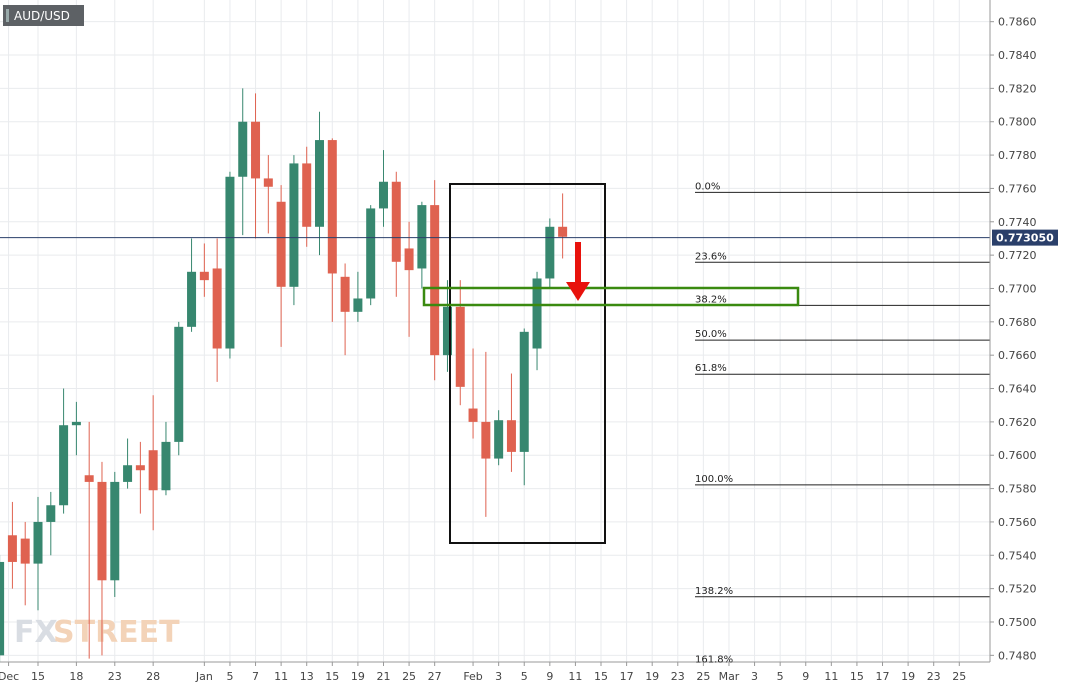  What do you see at coordinates (76, 676) in the screenshot?
I see `x-tick-label: 18` at bounding box center [76, 676].